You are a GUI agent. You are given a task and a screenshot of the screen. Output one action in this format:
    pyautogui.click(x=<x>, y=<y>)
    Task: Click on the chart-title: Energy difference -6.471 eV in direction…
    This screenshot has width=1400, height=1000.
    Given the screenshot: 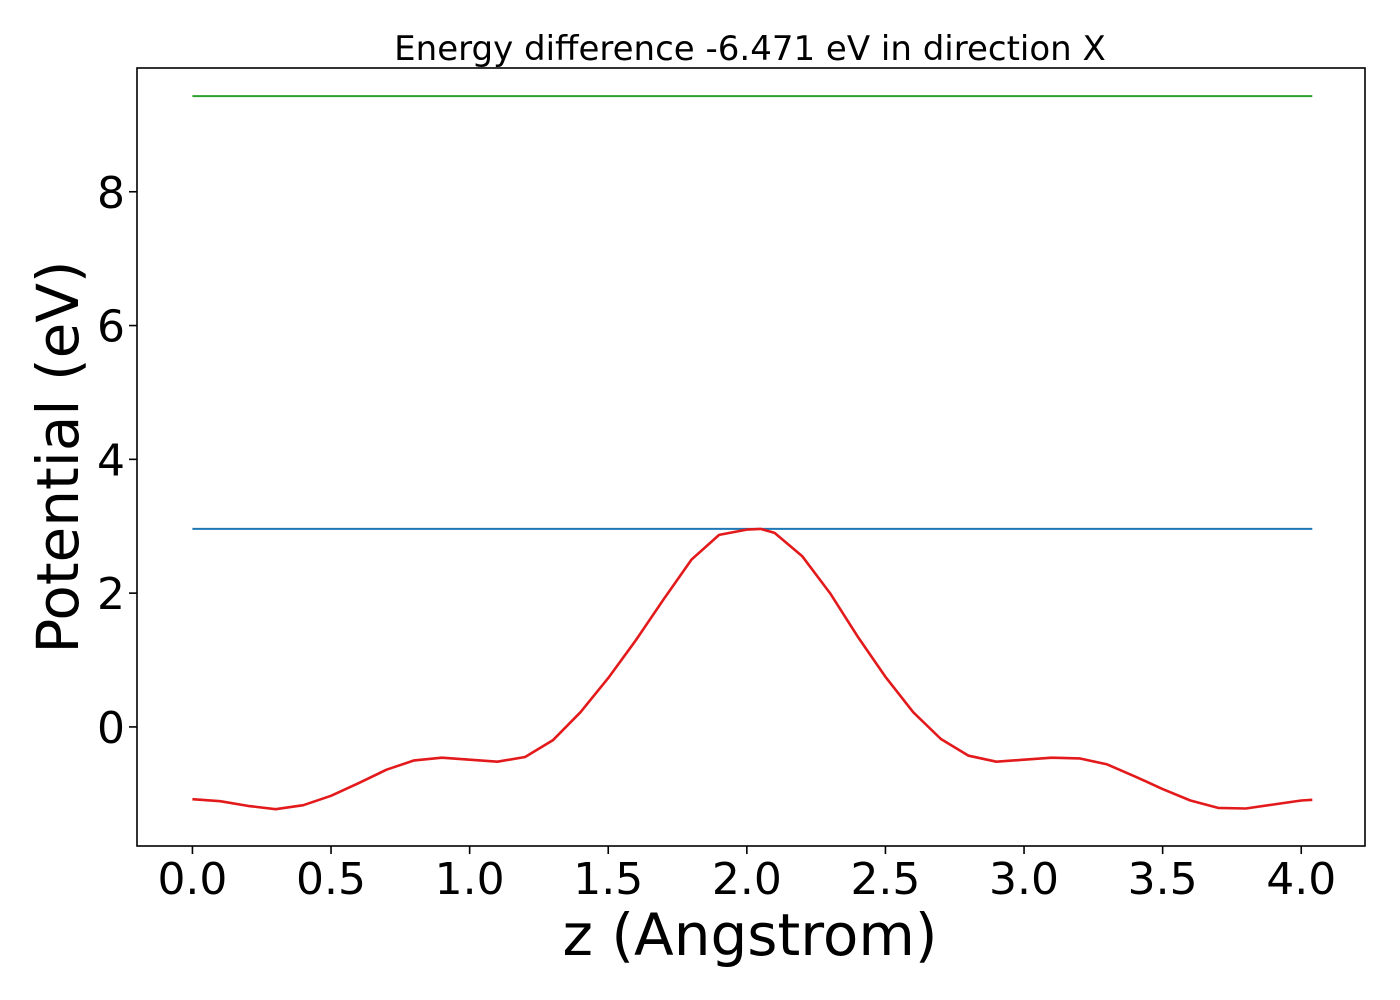 What is the action you would take?
    pyautogui.click(x=750, y=49)
    